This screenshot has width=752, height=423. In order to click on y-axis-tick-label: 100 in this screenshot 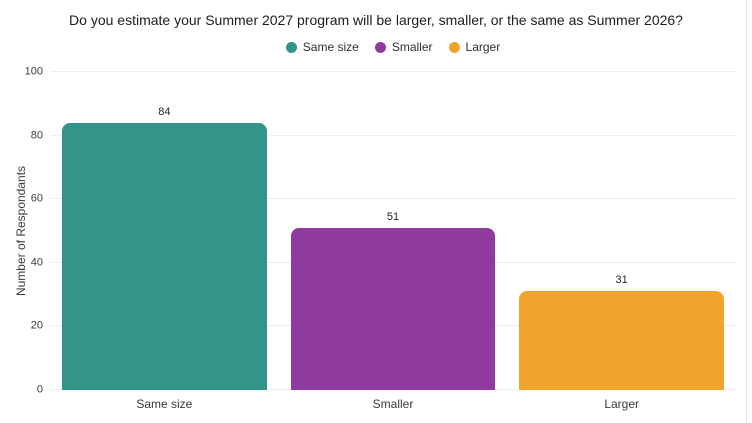, I will do `click(33, 71)`.